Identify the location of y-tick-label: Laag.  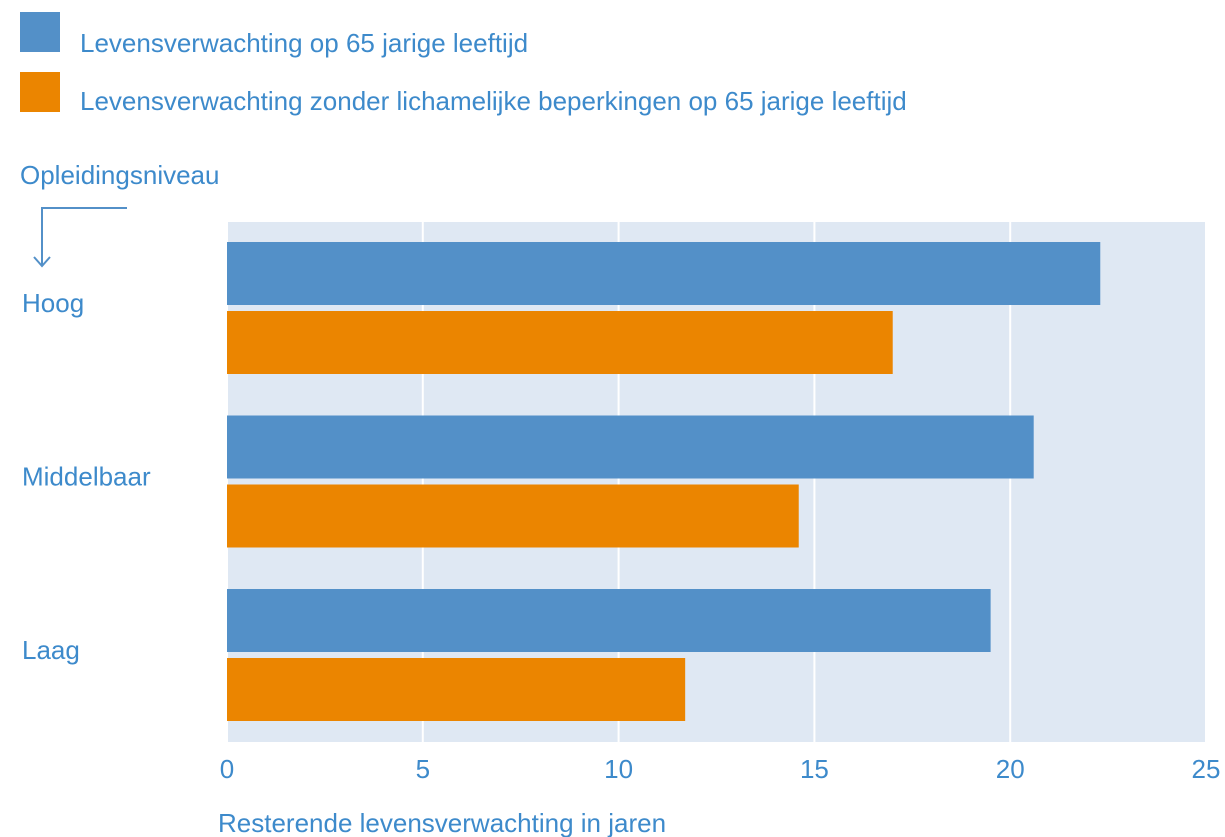
(51, 650).